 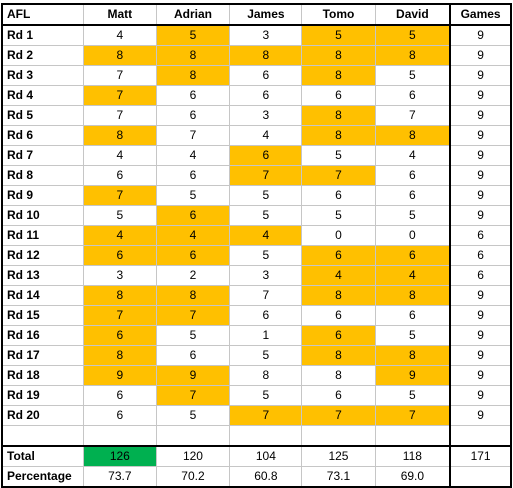 I want to click on total-cell-james: 104, so click(x=266, y=456).